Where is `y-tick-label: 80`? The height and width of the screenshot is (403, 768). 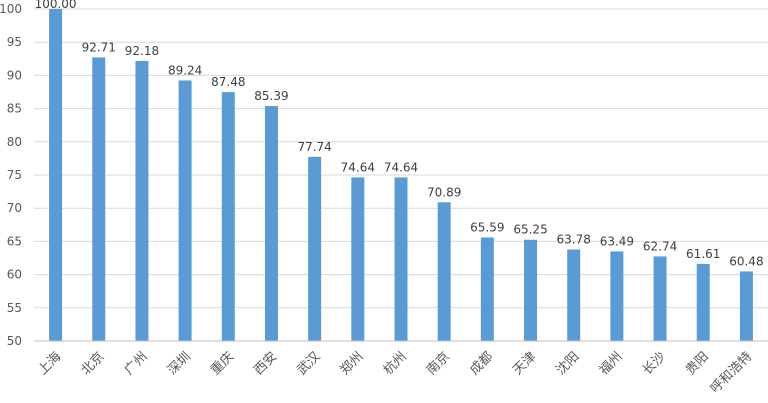 y-tick-label: 80 is located at coordinates (14, 142).